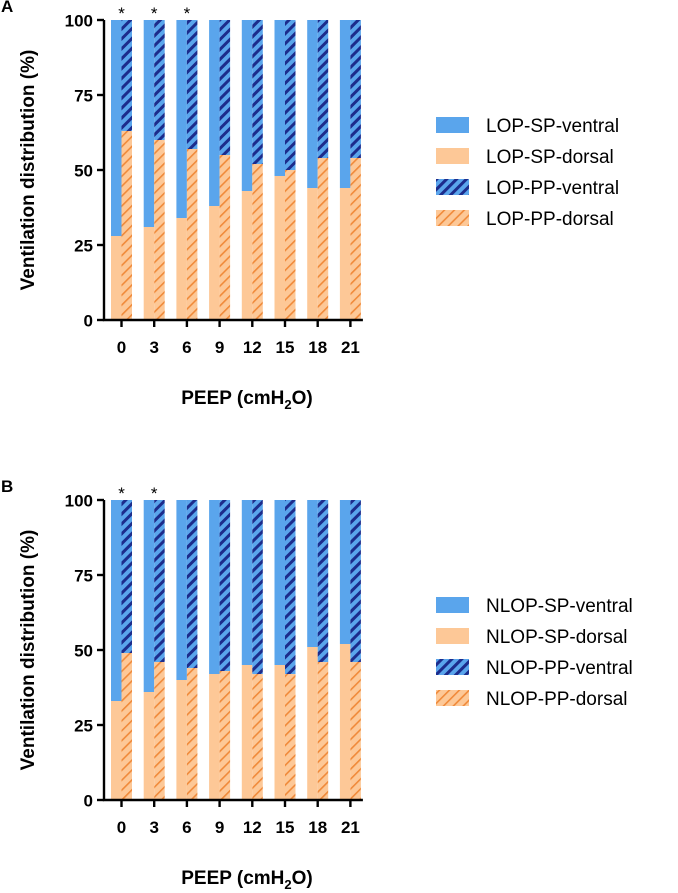 The height and width of the screenshot is (893, 678). I want to click on legend-label: NLOP-PP-dorsal, so click(557, 699).